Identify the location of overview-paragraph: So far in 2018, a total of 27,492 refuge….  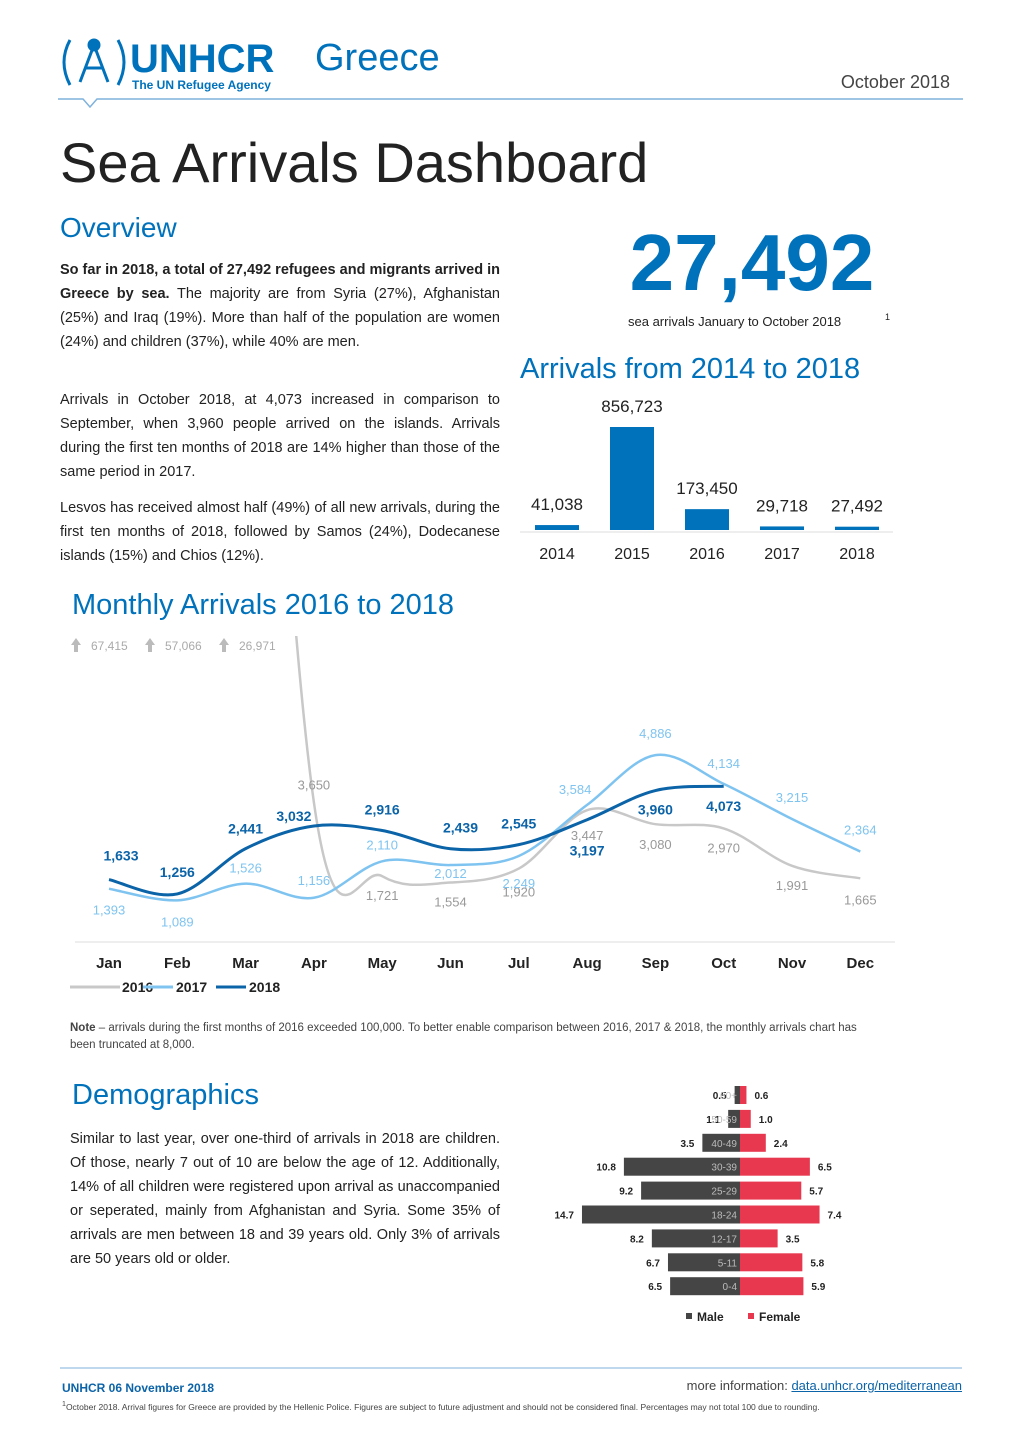
(280, 306).